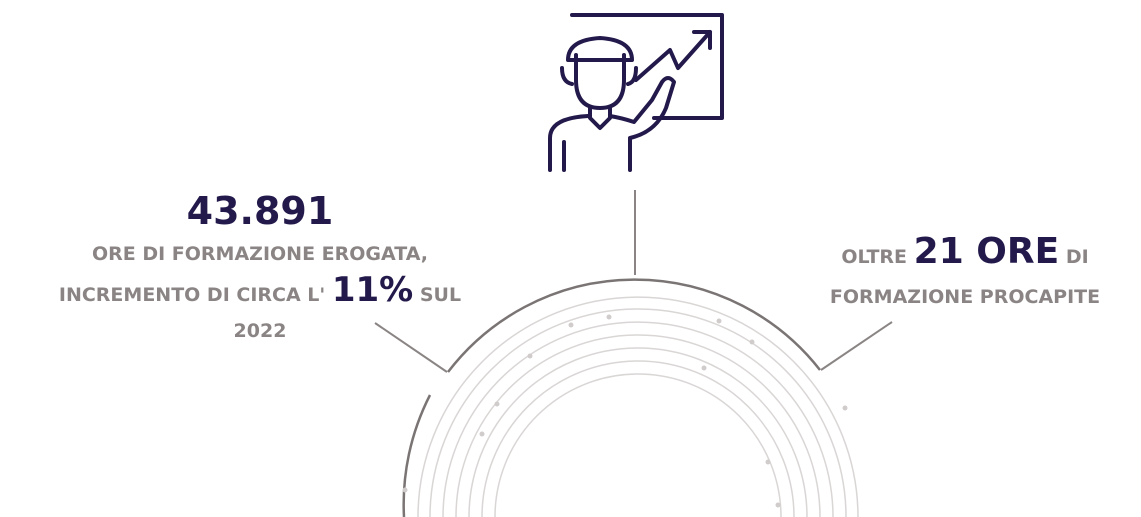 The width and height of the screenshot is (1141, 517). Describe the element at coordinates (440, 295) in the screenshot. I see `left-stat-line-2-suffix: SUL` at that location.